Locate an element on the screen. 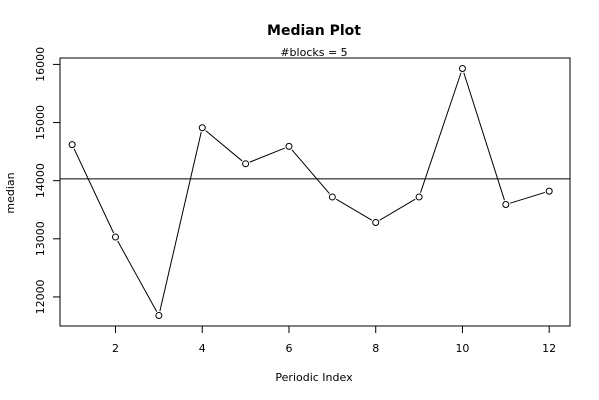 This screenshot has width=599, height=400. y-tick-label: 12000 is located at coordinates (40, 296).